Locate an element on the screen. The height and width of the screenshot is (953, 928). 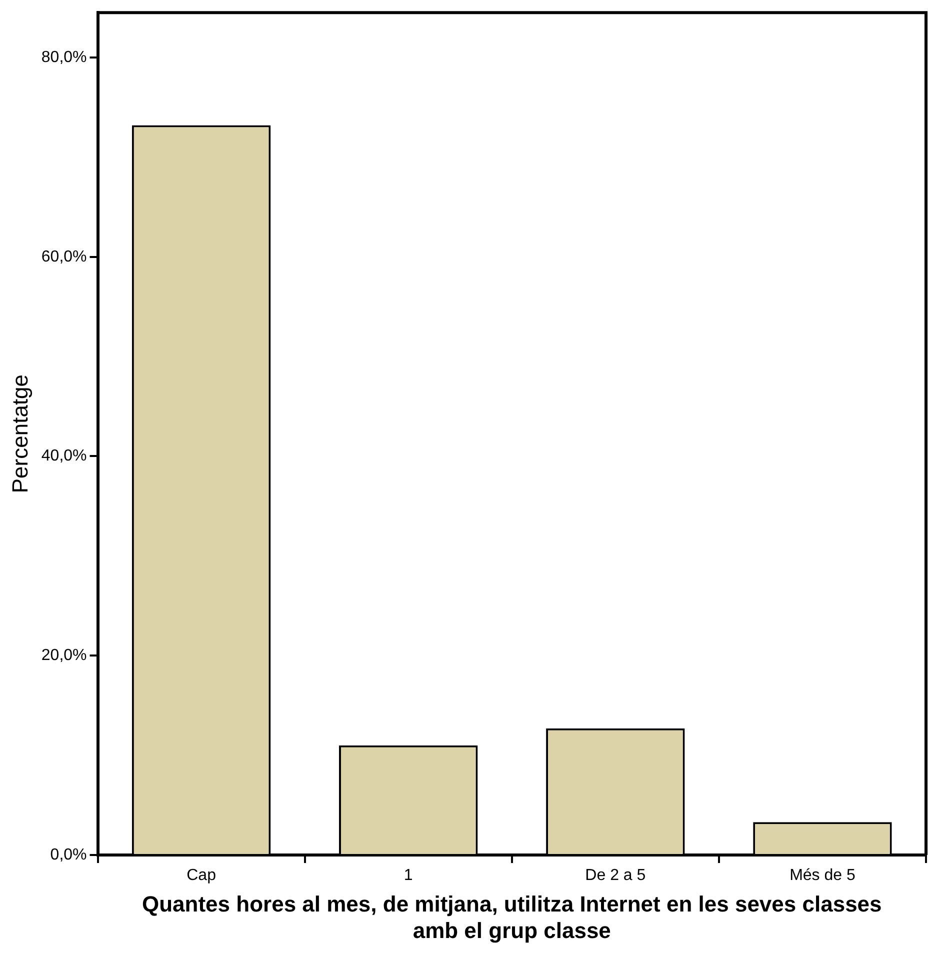
x-tick-label: Més de 5 is located at coordinates (823, 875).